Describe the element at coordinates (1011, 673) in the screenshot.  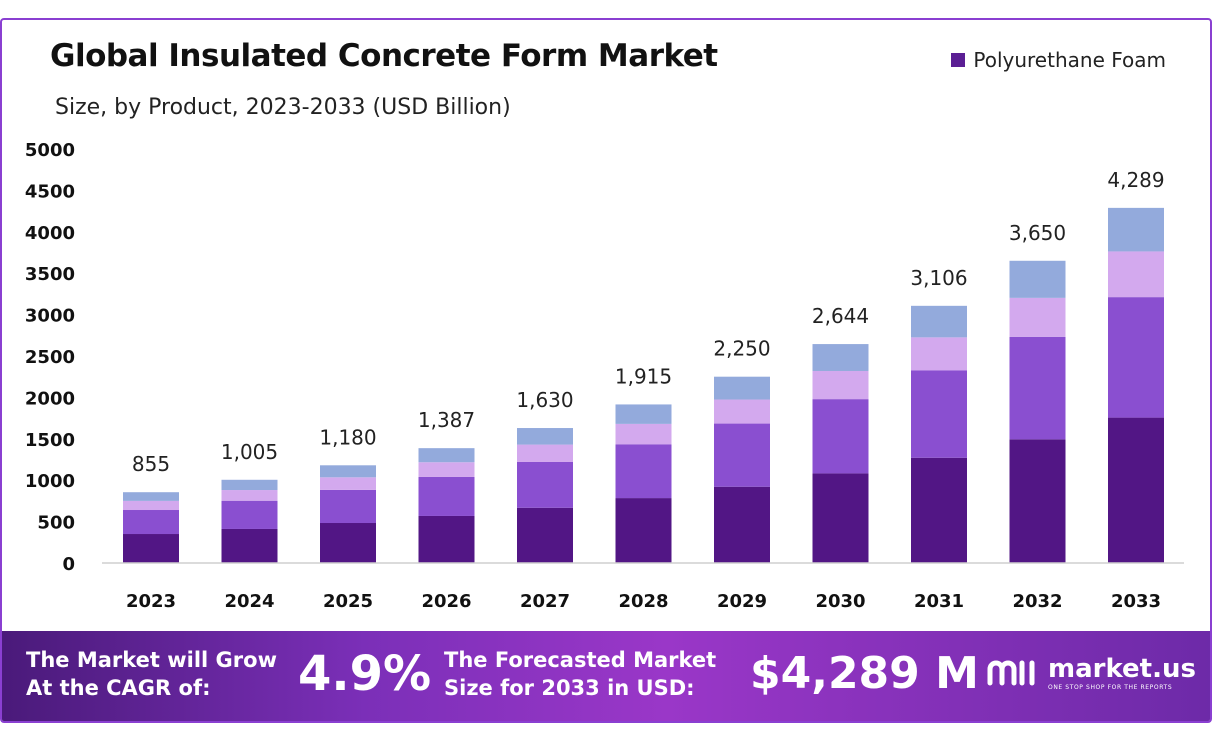
I see `market-us-logo-icon` at that location.